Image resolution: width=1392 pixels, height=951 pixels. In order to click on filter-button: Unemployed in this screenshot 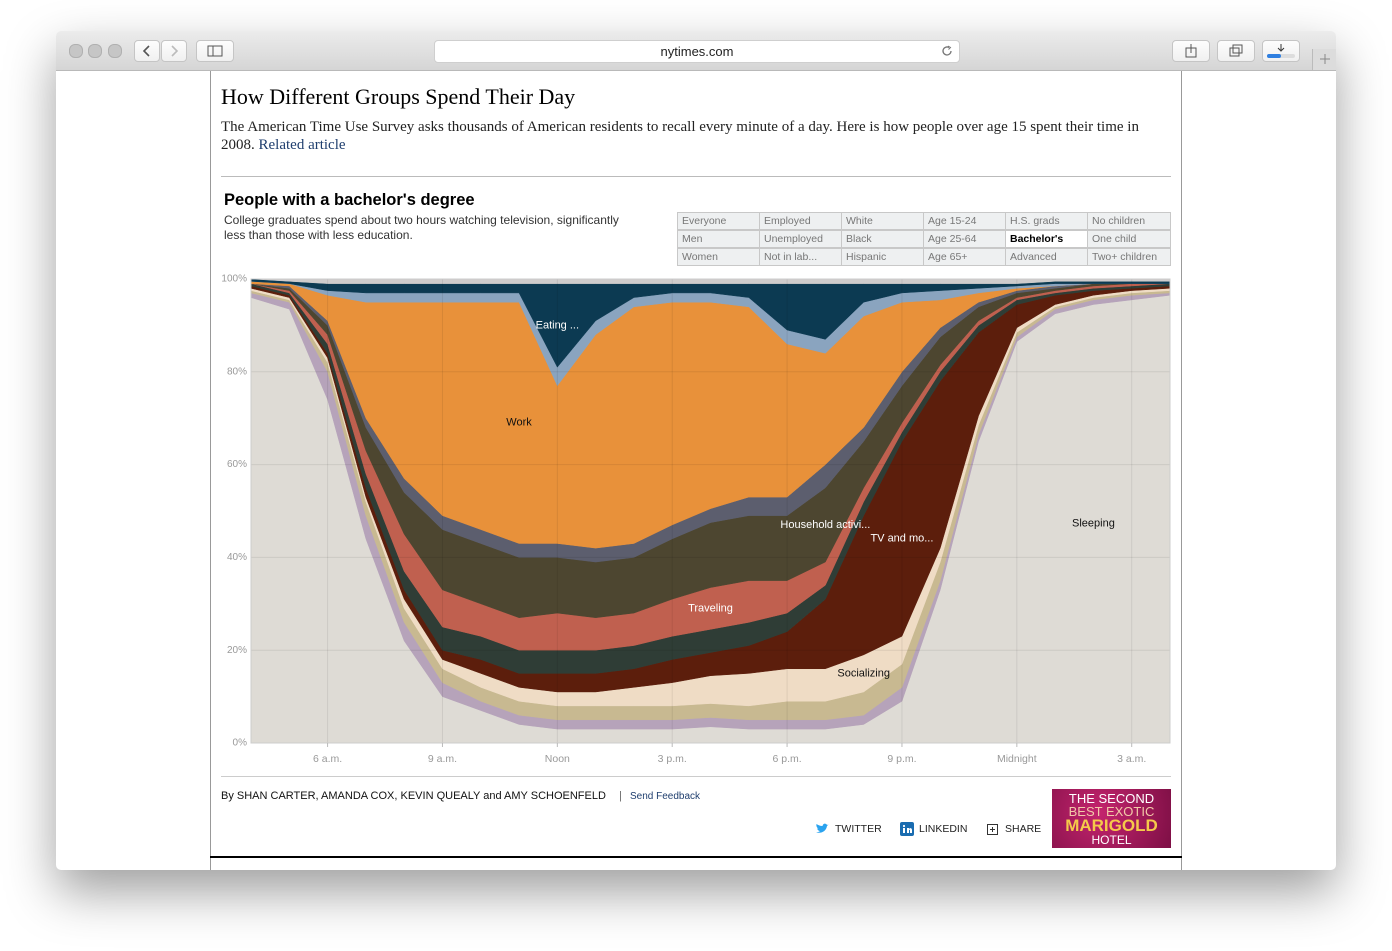, I will do `click(801, 239)`.